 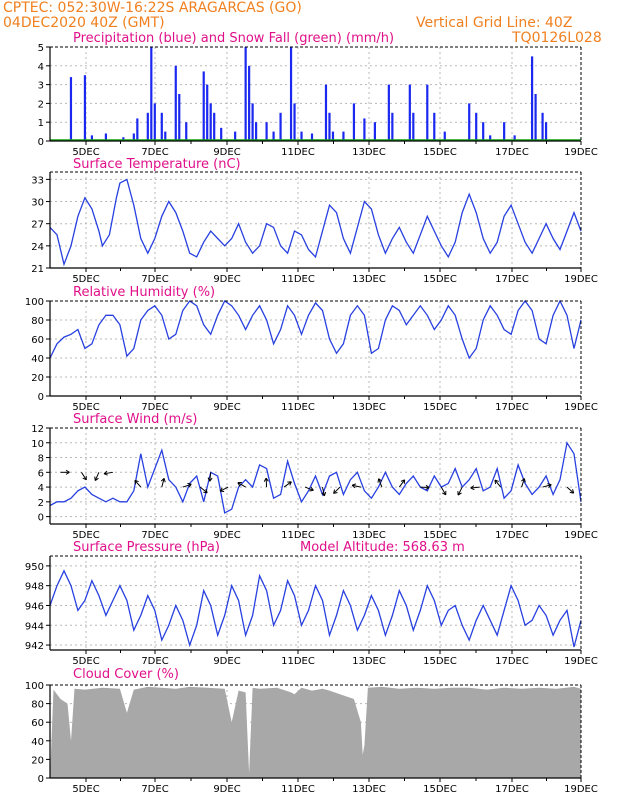 I want to click on pressure-ytick-label: 944, so click(x=34, y=626).